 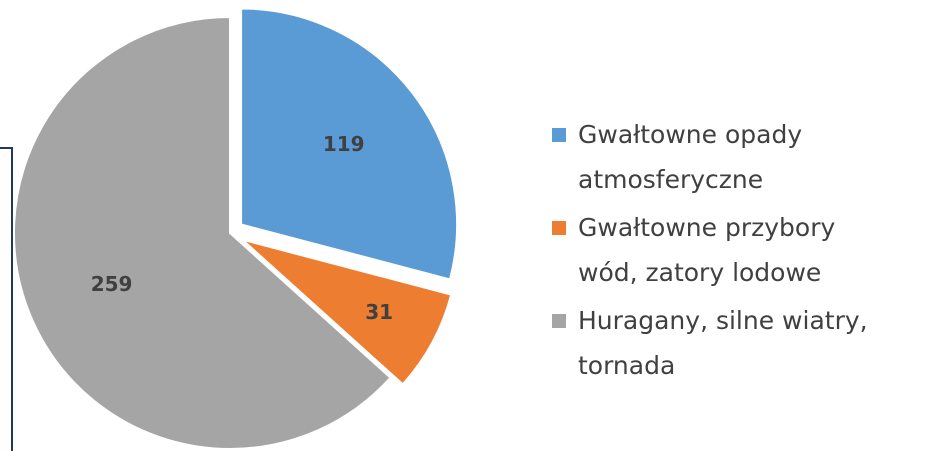 I want to click on legend-item: Huragany, silne wiatry, tornada, so click(x=717, y=343).